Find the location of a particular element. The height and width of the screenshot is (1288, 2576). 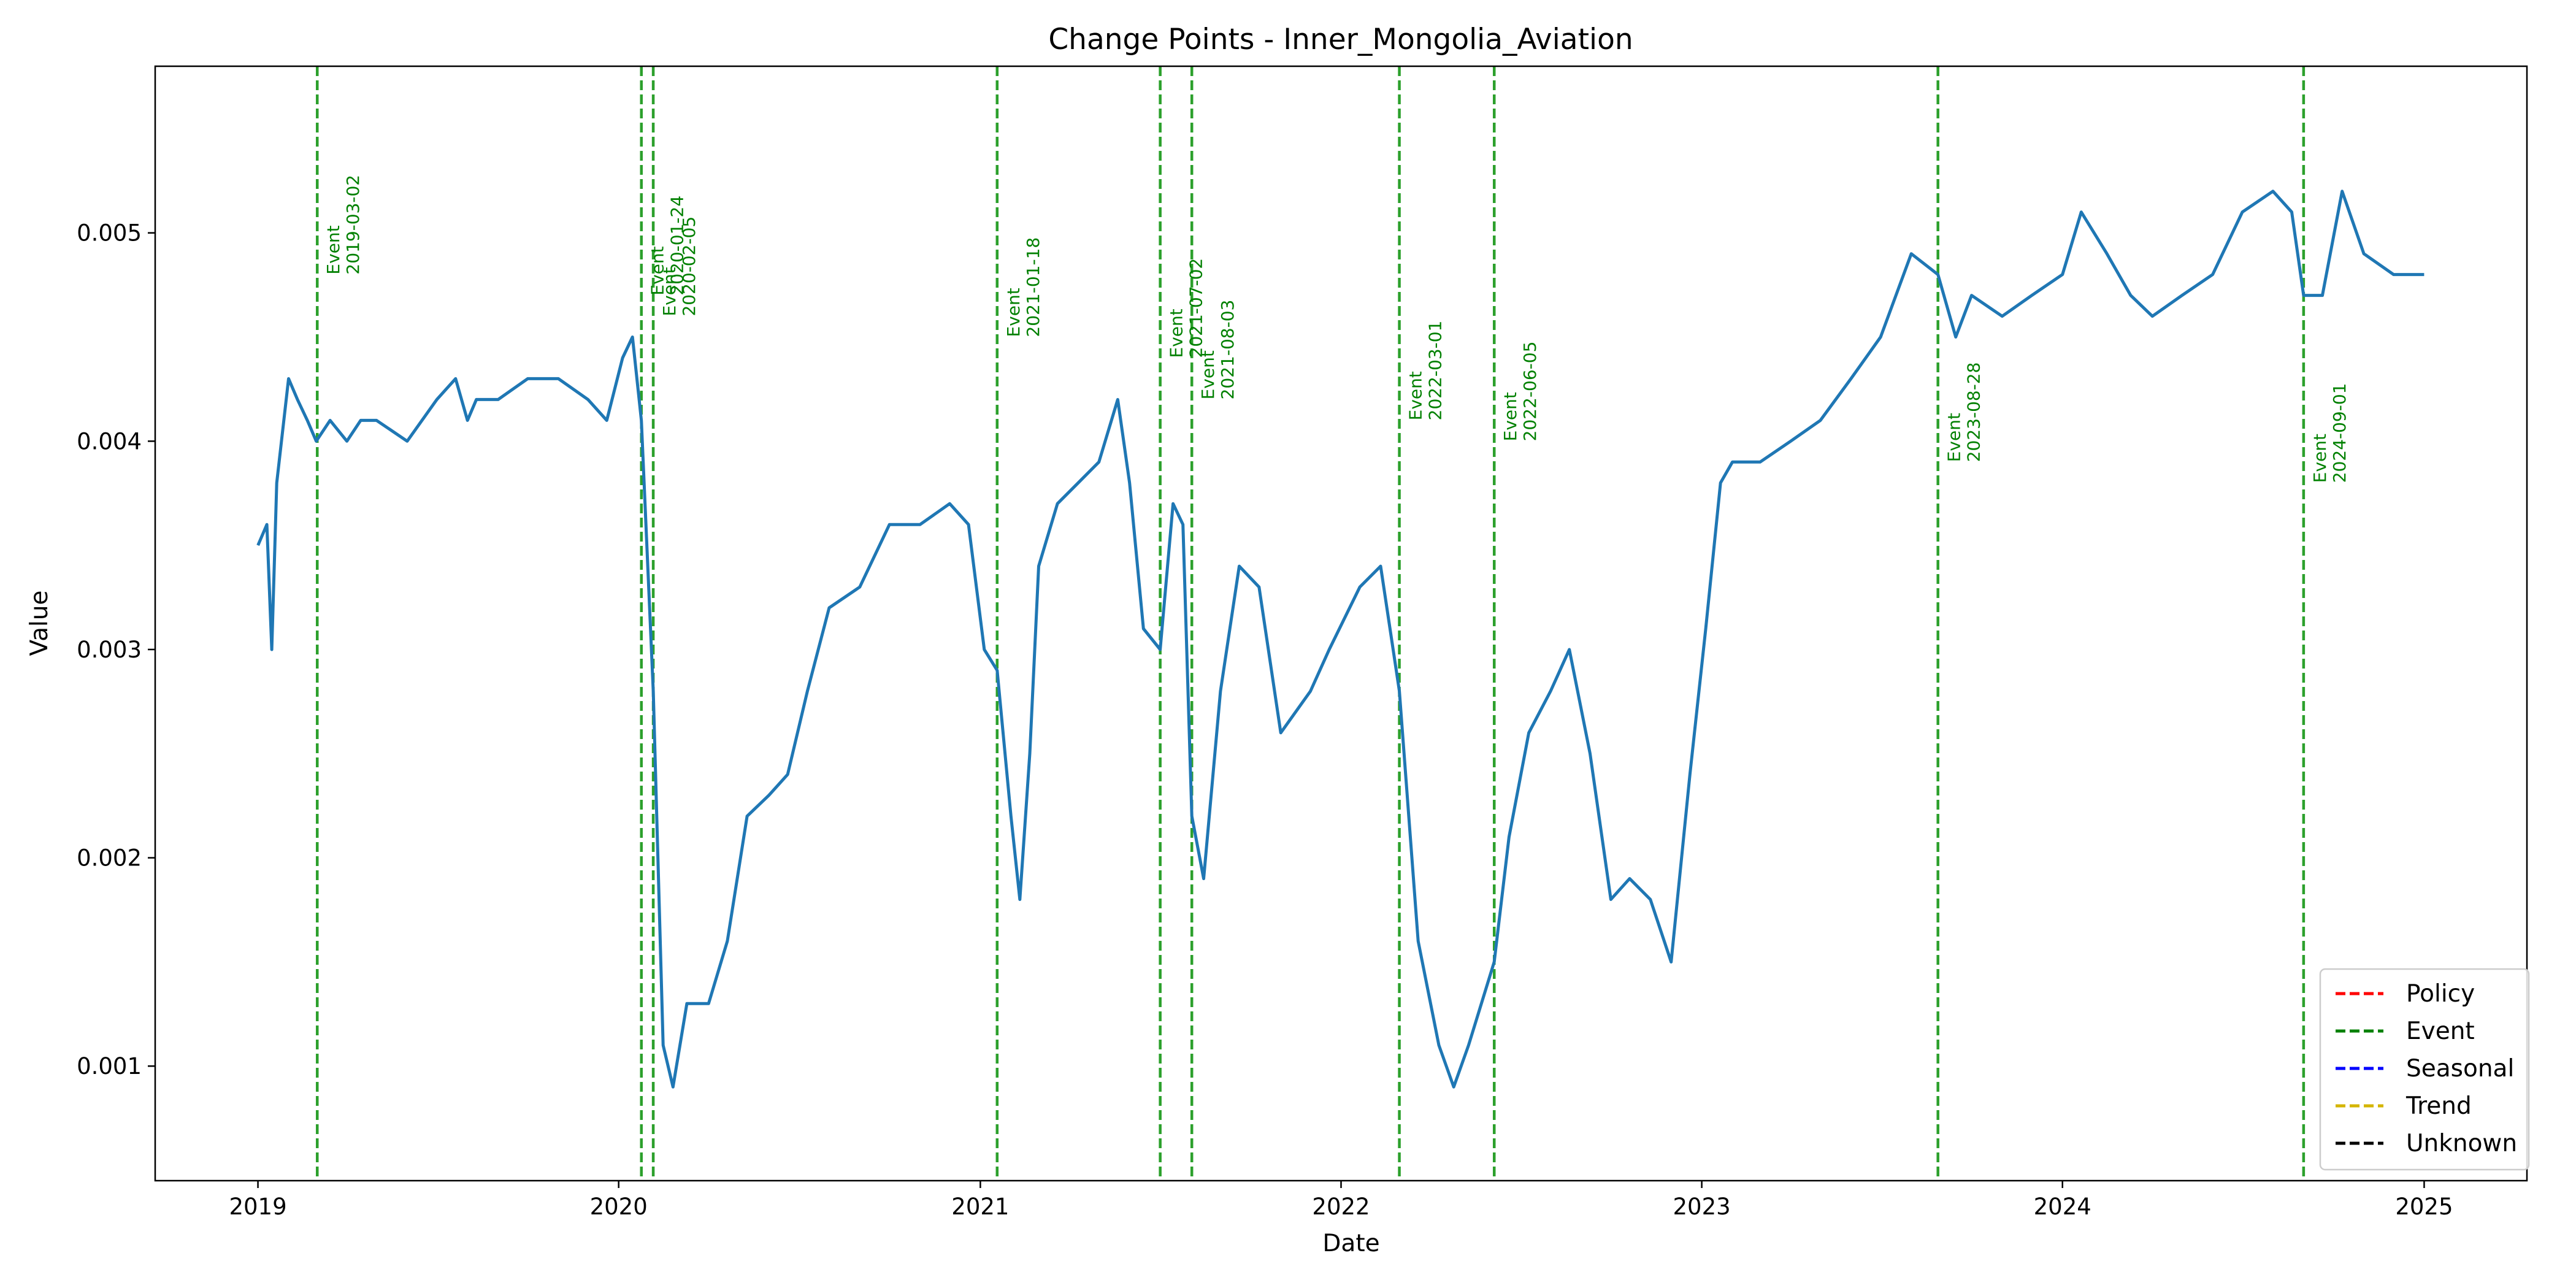

legend-label: Unknown is located at coordinates (2461, 1143).